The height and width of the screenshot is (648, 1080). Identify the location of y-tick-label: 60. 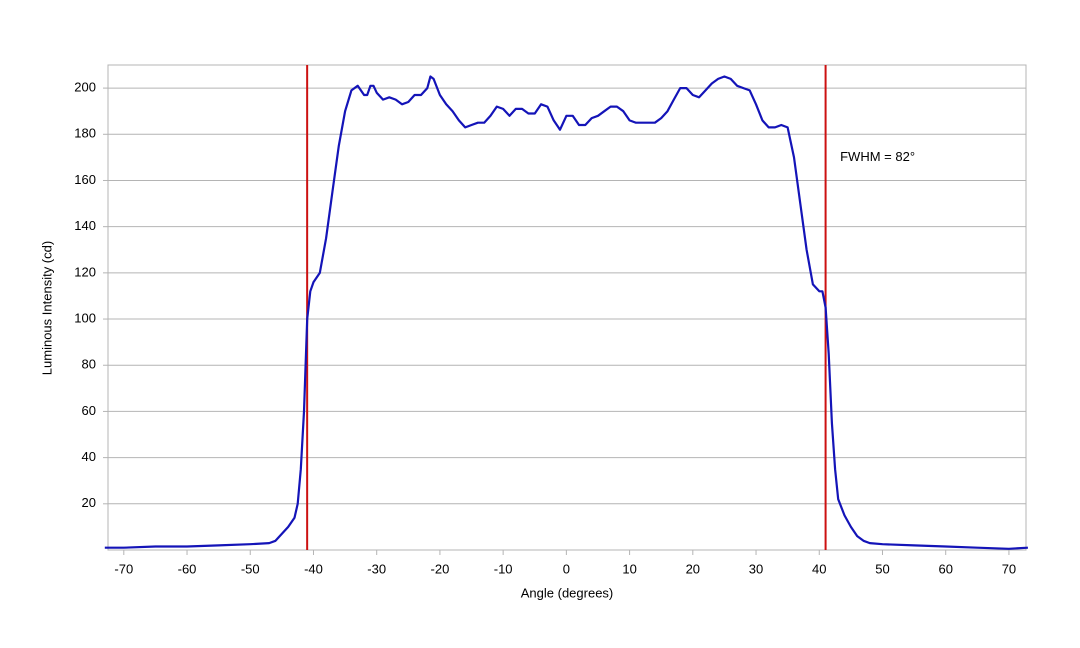
(89, 410).